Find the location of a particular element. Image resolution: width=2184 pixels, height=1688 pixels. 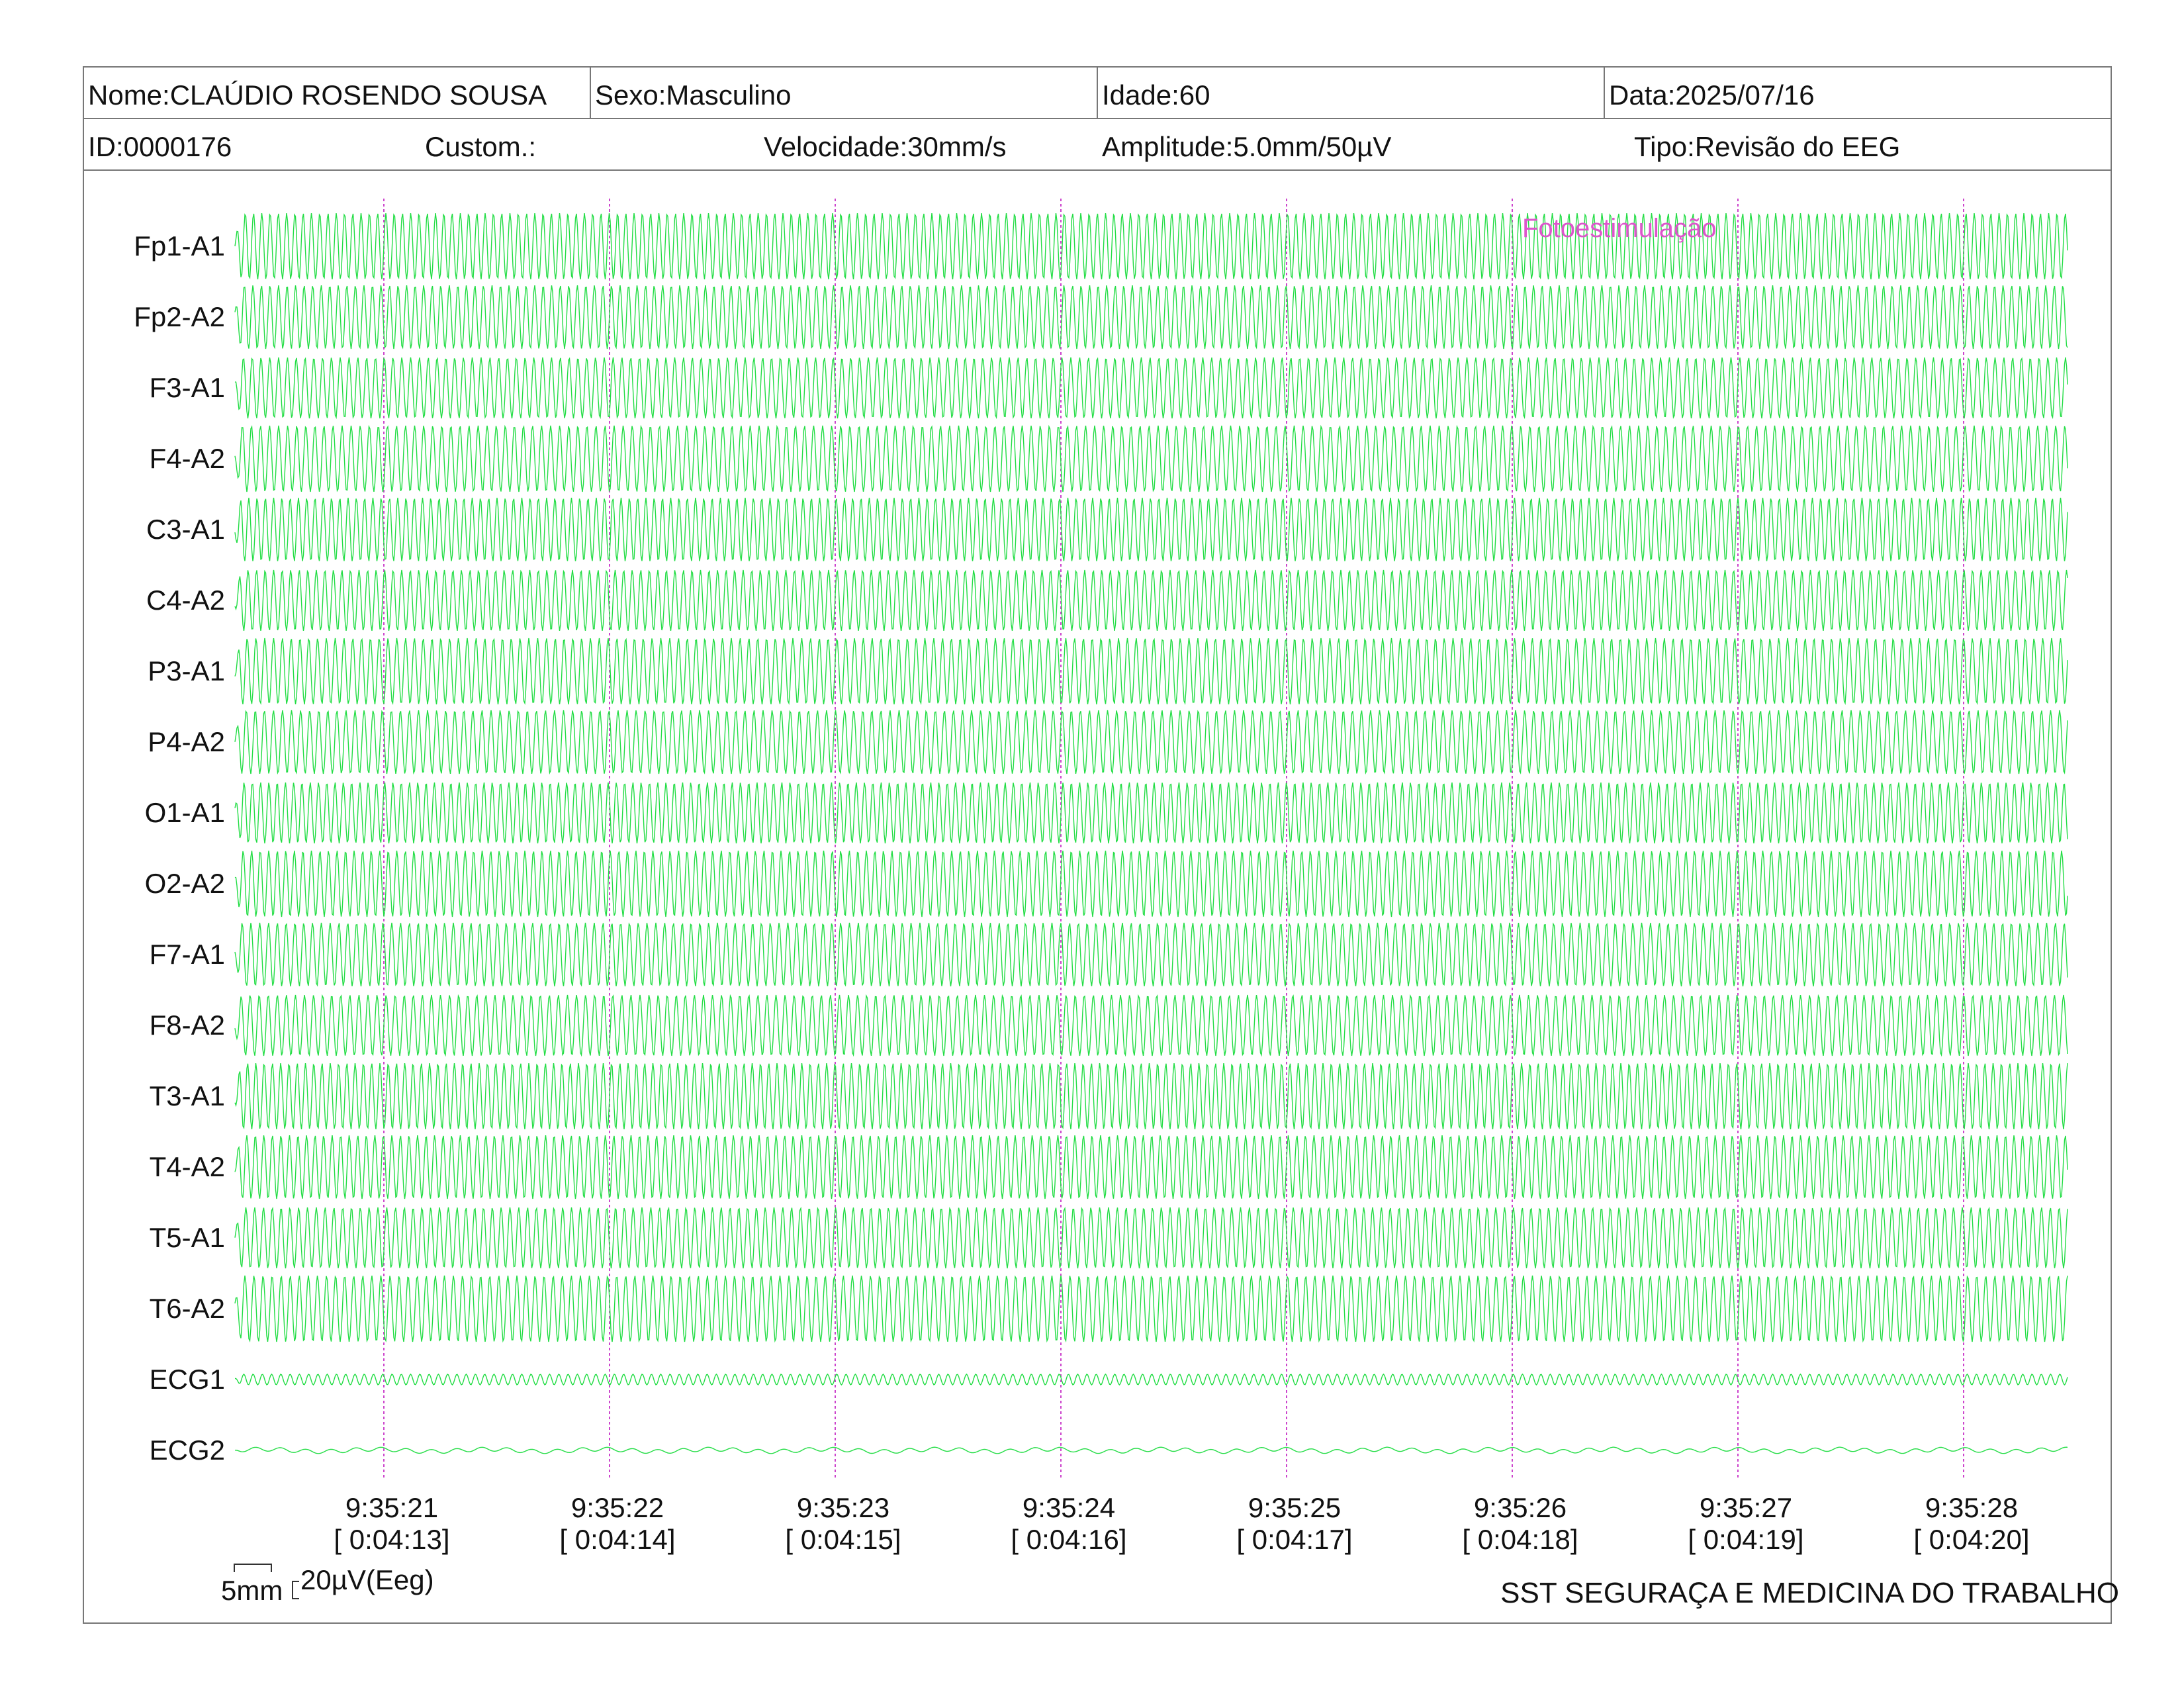

scale-bar: 5mm 20µV(Eeg) is located at coordinates (327, 1584).